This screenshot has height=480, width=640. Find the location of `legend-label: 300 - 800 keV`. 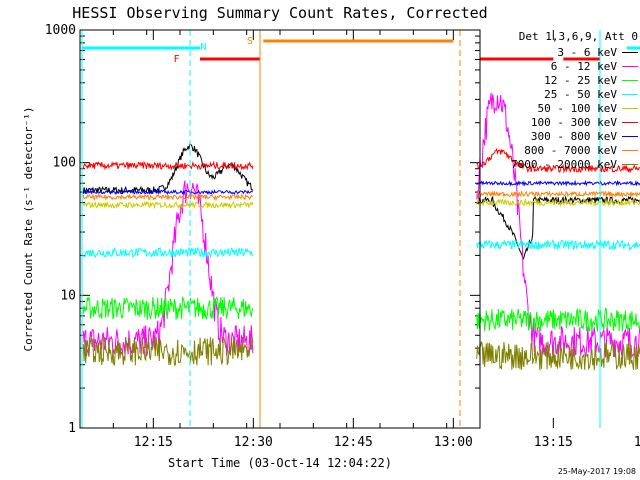

legend-label: 300 - 800 keV is located at coordinates (573, 136).